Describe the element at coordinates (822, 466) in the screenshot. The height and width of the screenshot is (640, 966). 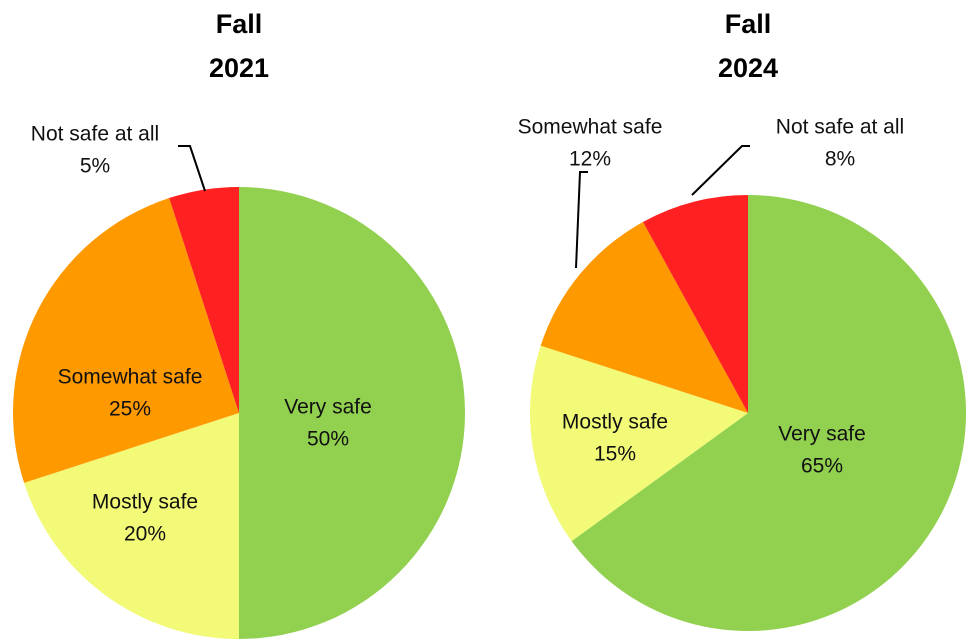
I see `value-label: 65%` at that location.